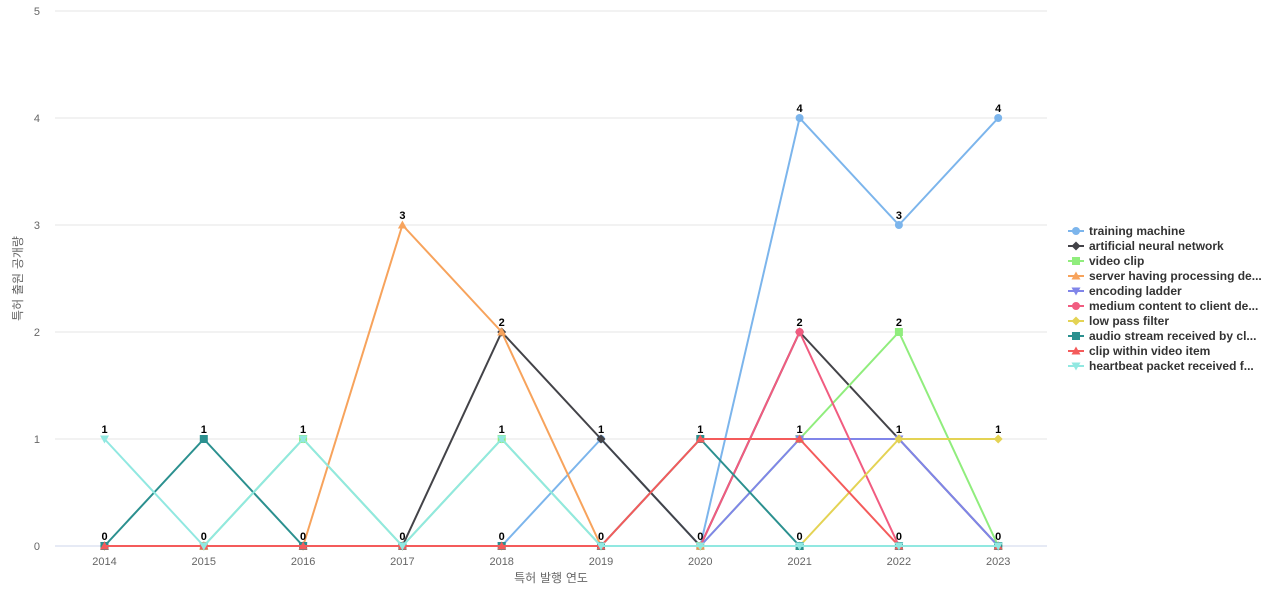 This screenshot has width=1280, height=600. Describe the element at coordinates (37, 226) in the screenshot. I see `y-tick-label: 3` at that location.